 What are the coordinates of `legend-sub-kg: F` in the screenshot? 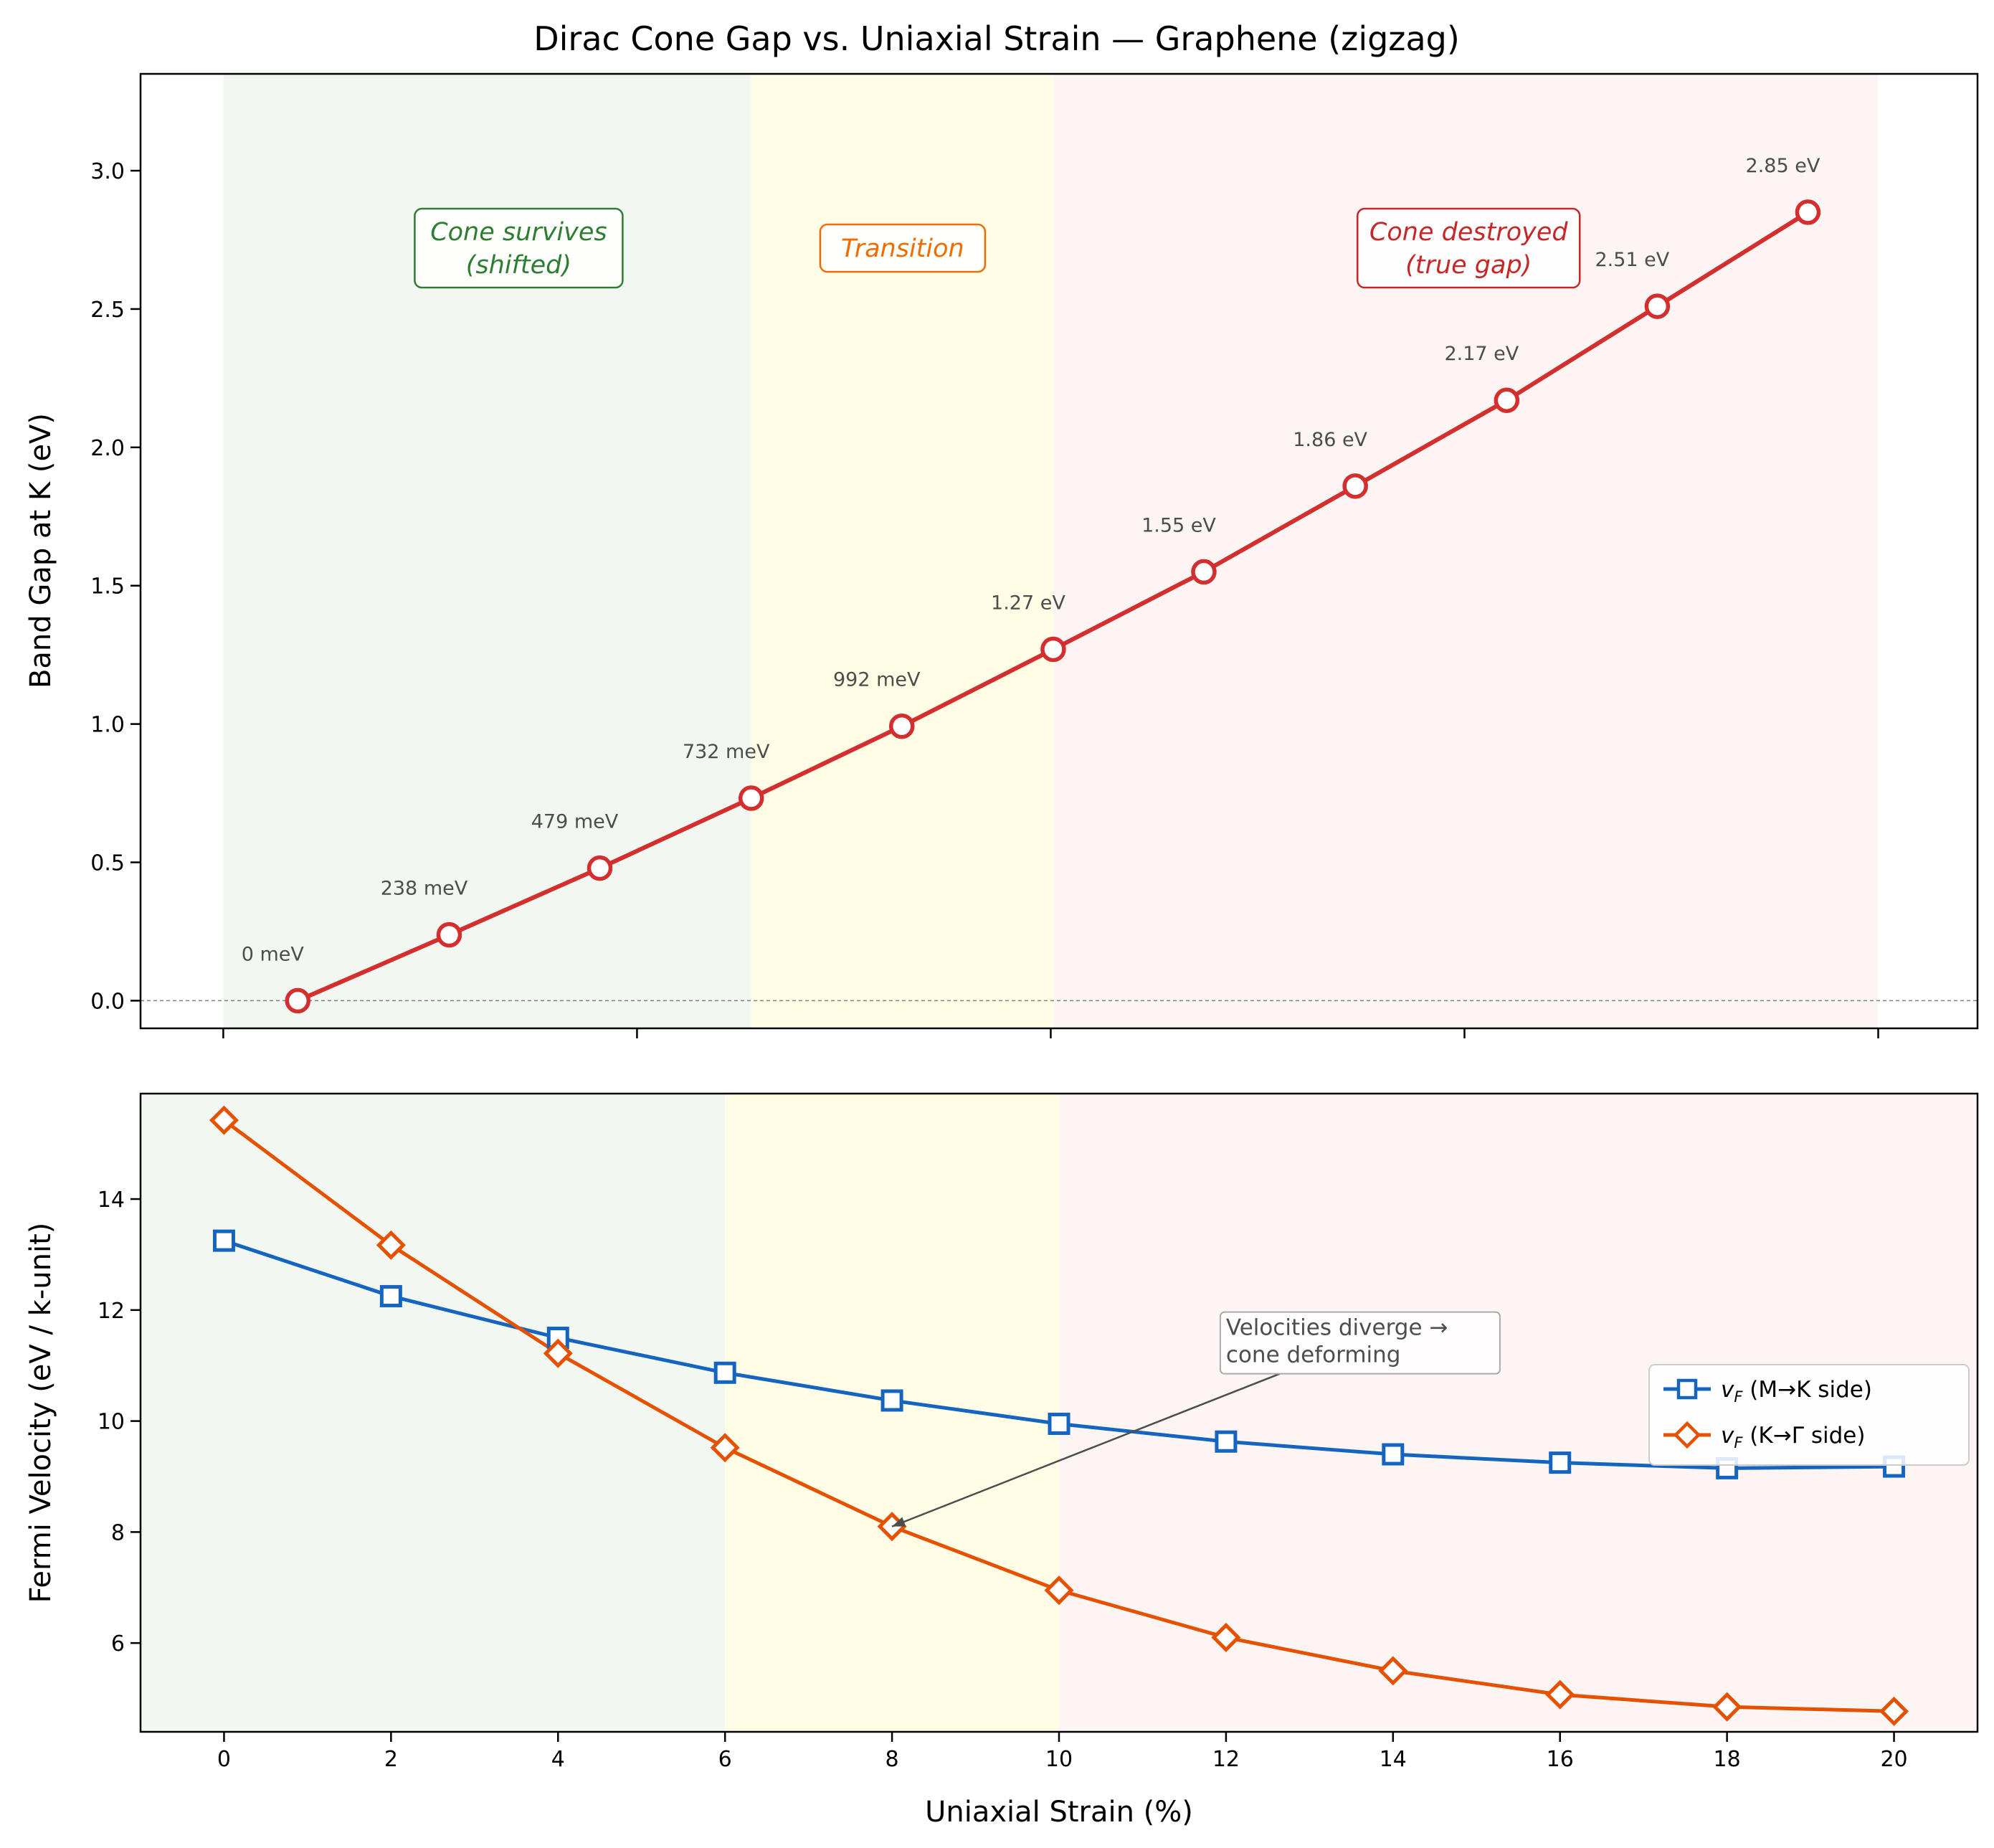 It's located at (1738, 1442).